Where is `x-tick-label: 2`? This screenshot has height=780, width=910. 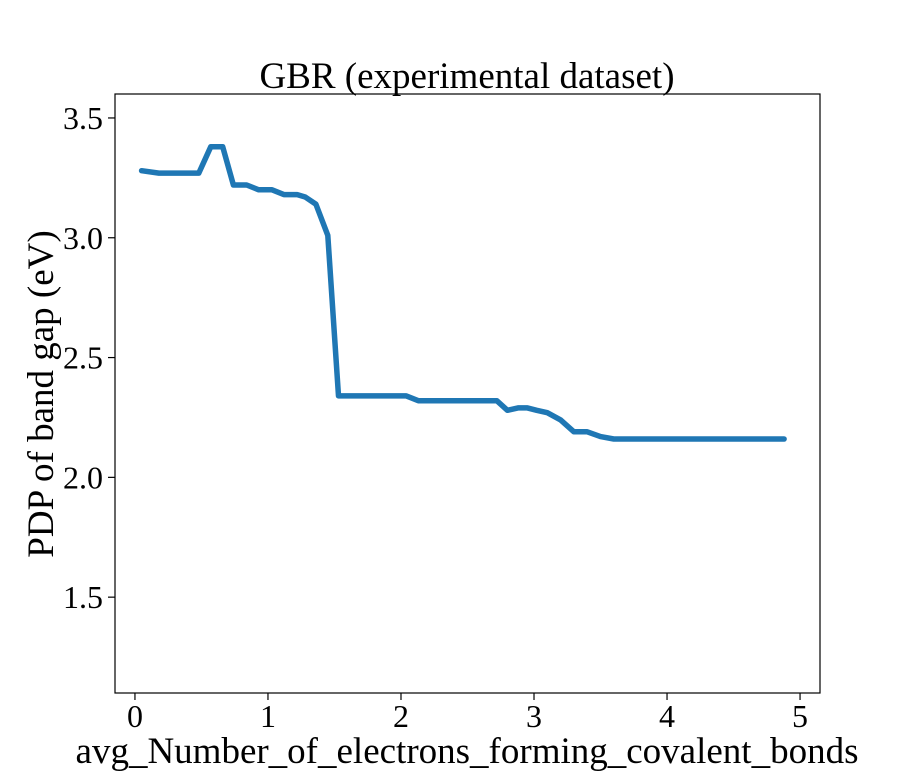 x-tick-label: 2 is located at coordinates (401, 716).